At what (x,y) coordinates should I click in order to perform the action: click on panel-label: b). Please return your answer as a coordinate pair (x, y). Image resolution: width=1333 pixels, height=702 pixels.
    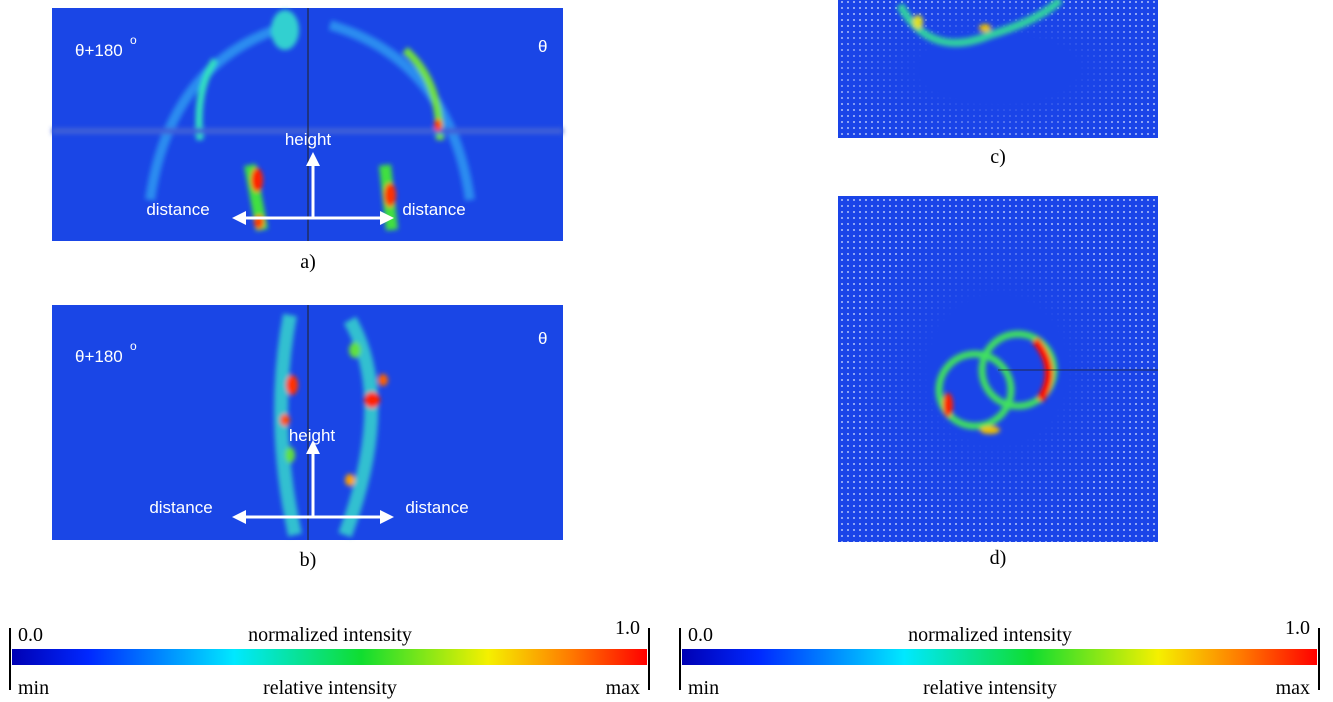
    Looking at the image, I should click on (308, 560).